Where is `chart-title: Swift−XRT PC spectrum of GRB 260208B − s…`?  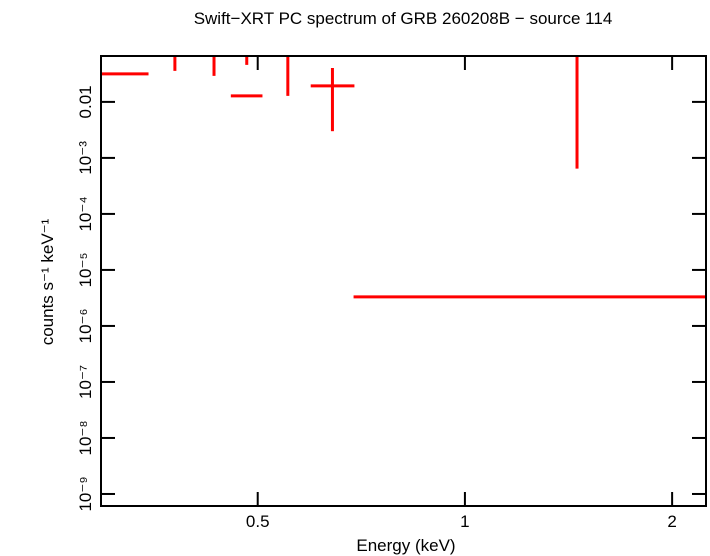 chart-title: Swift−XRT PC spectrum of GRB 260208B − s… is located at coordinates (403, 18).